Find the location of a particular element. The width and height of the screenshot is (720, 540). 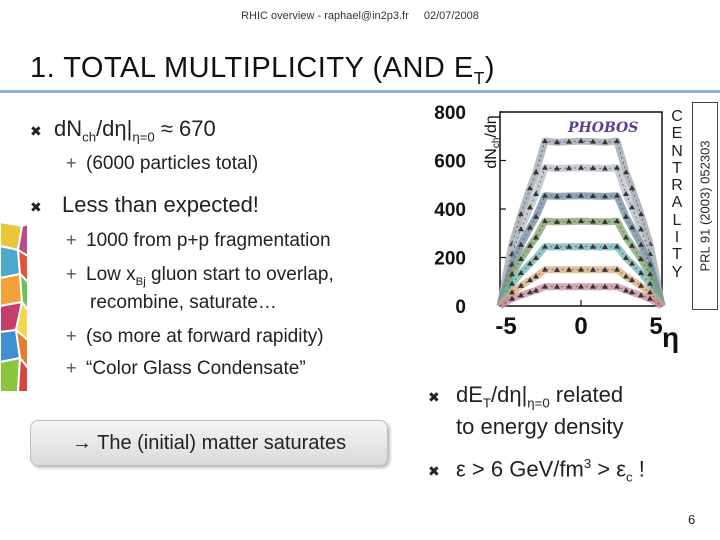

y-tick-label: 0 is located at coordinates (460, 307).